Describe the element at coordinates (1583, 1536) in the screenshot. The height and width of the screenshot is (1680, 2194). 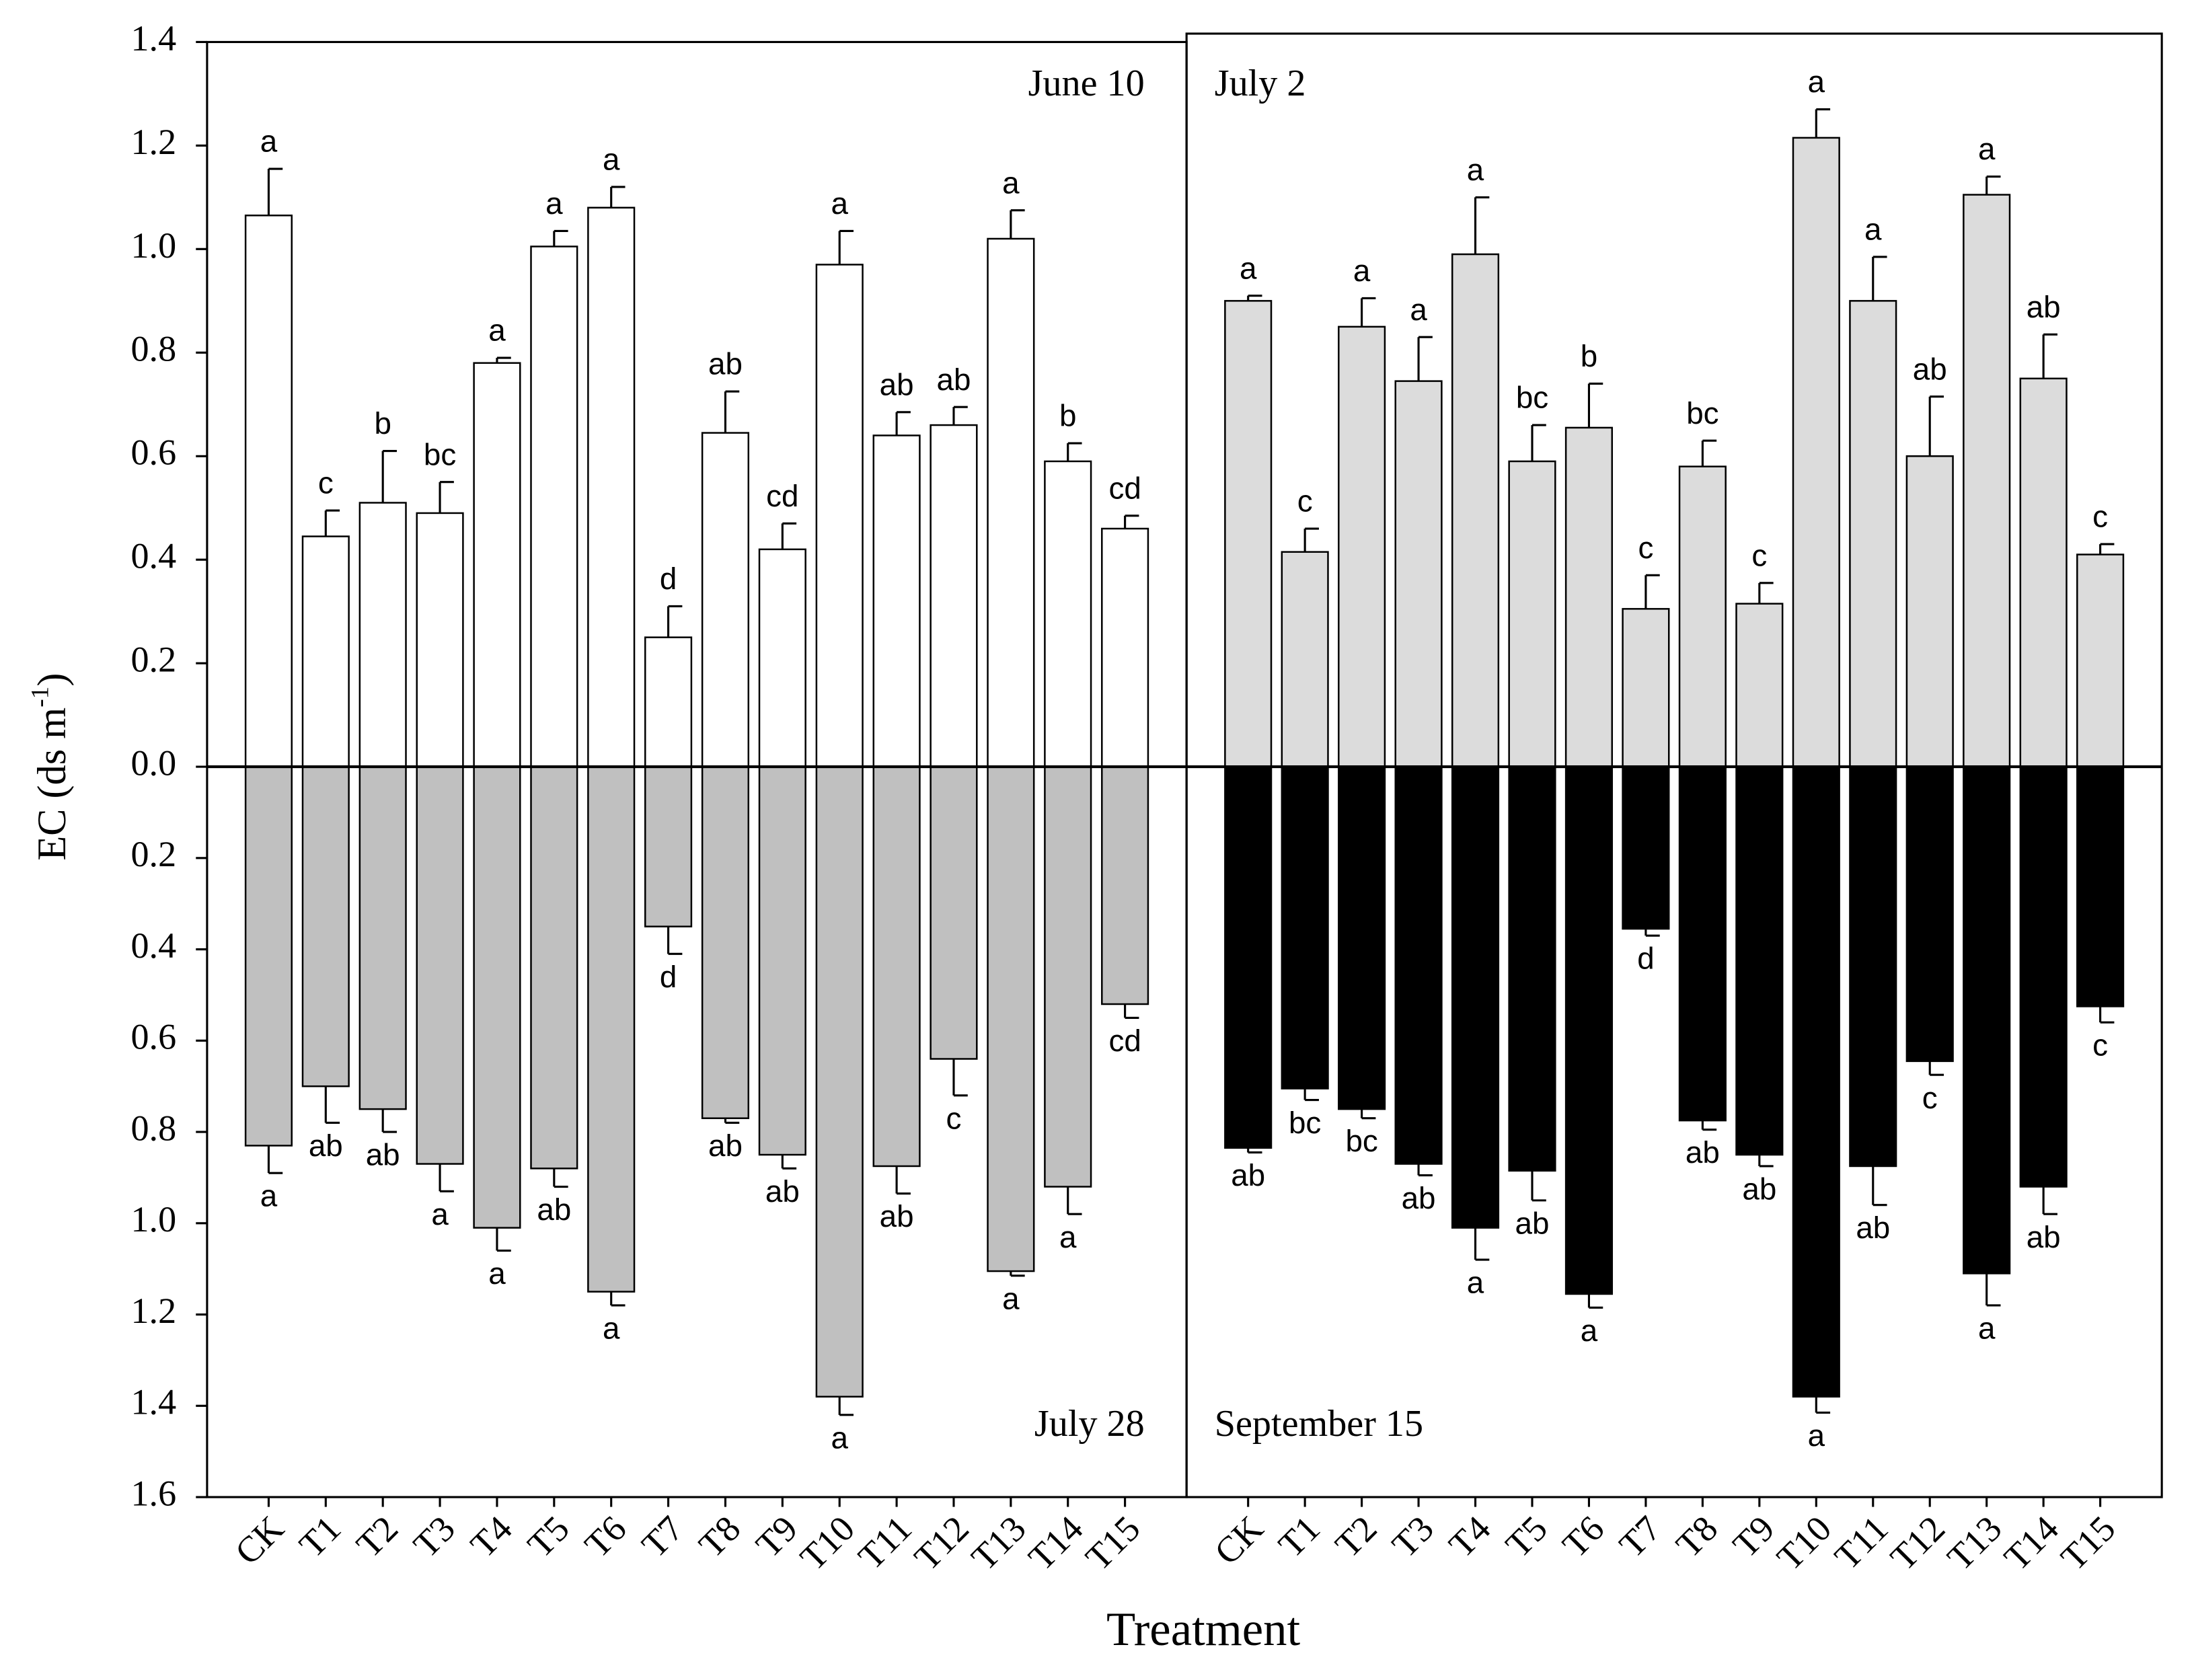
I see `x-tick-label: T6` at that location.